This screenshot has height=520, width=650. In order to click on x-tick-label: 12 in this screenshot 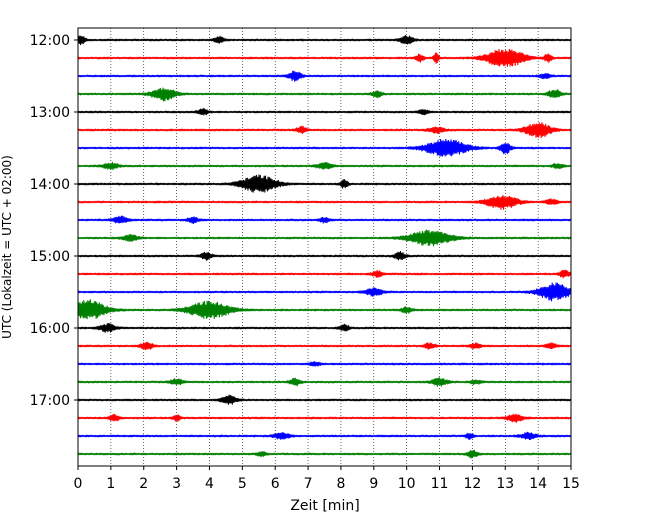, I will do `click(472, 484)`.